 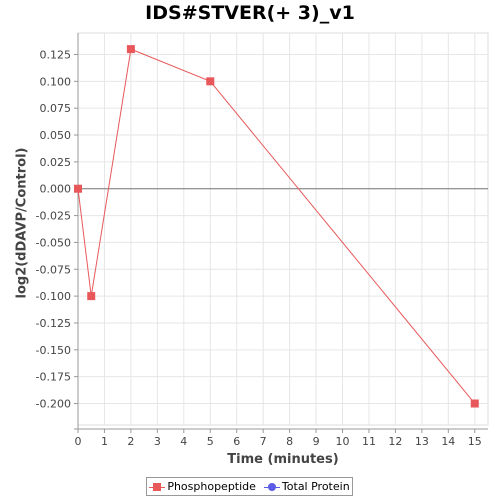 I want to click on y-tick-label: -0.175, so click(x=53, y=377).